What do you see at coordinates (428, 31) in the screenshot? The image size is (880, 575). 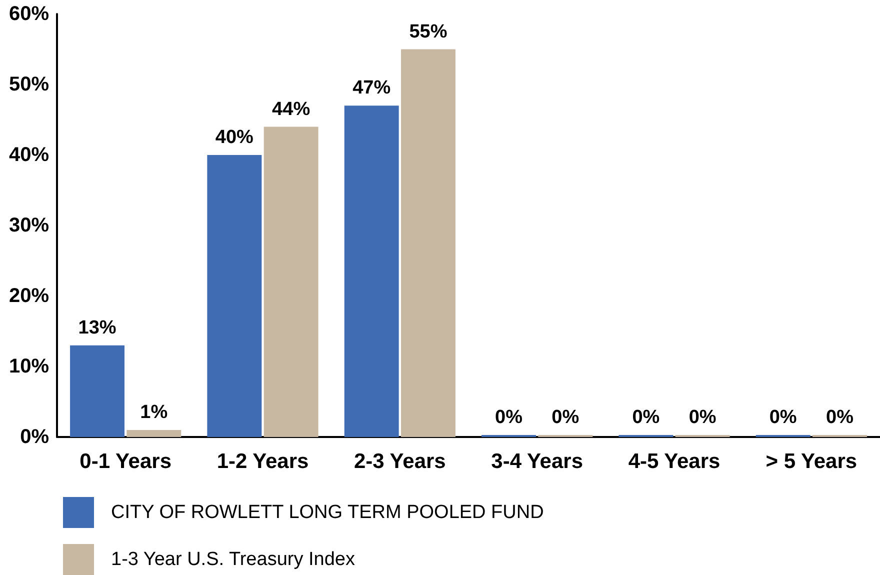 I see `data-label: 55%` at bounding box center [428, 31].